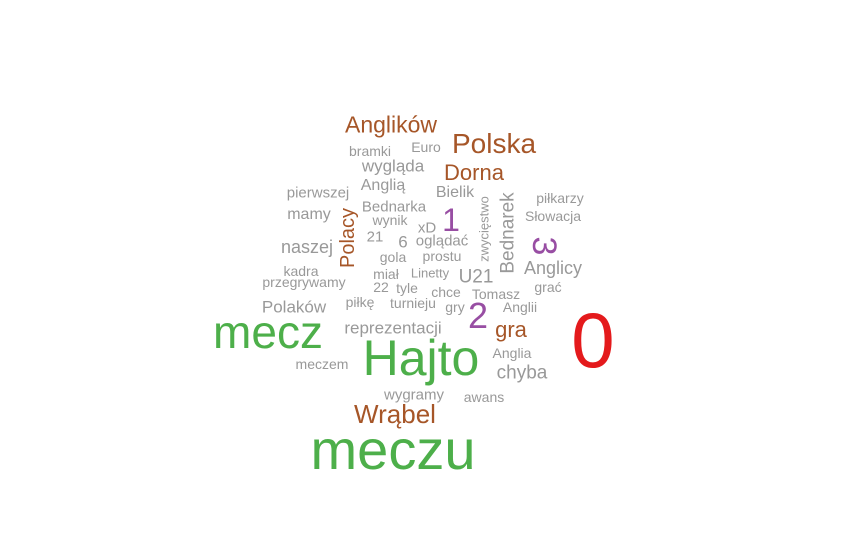  What do you see at coordinates (446, 292) in the screenshot?
I see `cloud-word: chce` at bounding box center [446, 292].